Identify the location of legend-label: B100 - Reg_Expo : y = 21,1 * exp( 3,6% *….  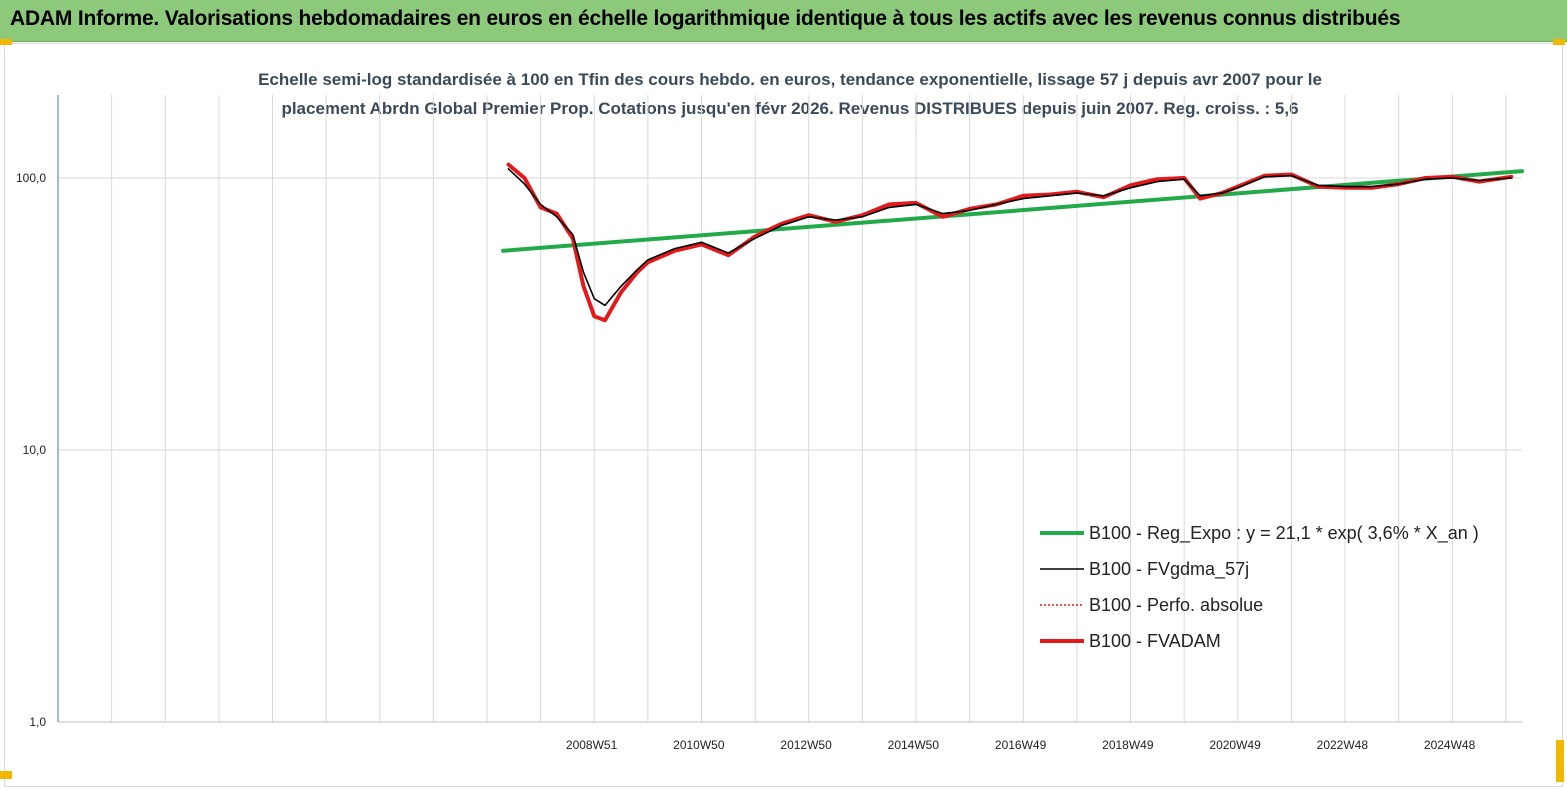
(1284, 533).